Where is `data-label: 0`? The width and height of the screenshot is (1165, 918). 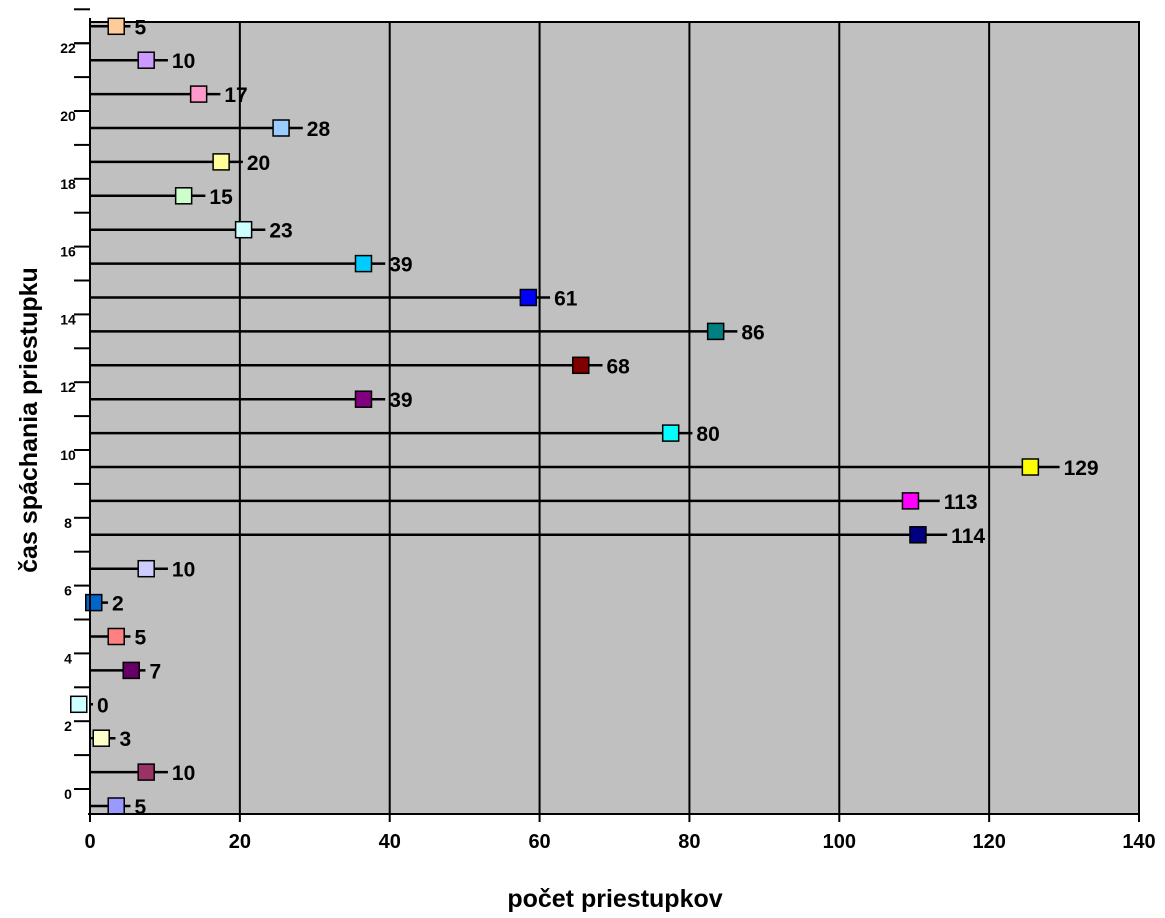
data-label: 0 is located at coordinates (103, 705).